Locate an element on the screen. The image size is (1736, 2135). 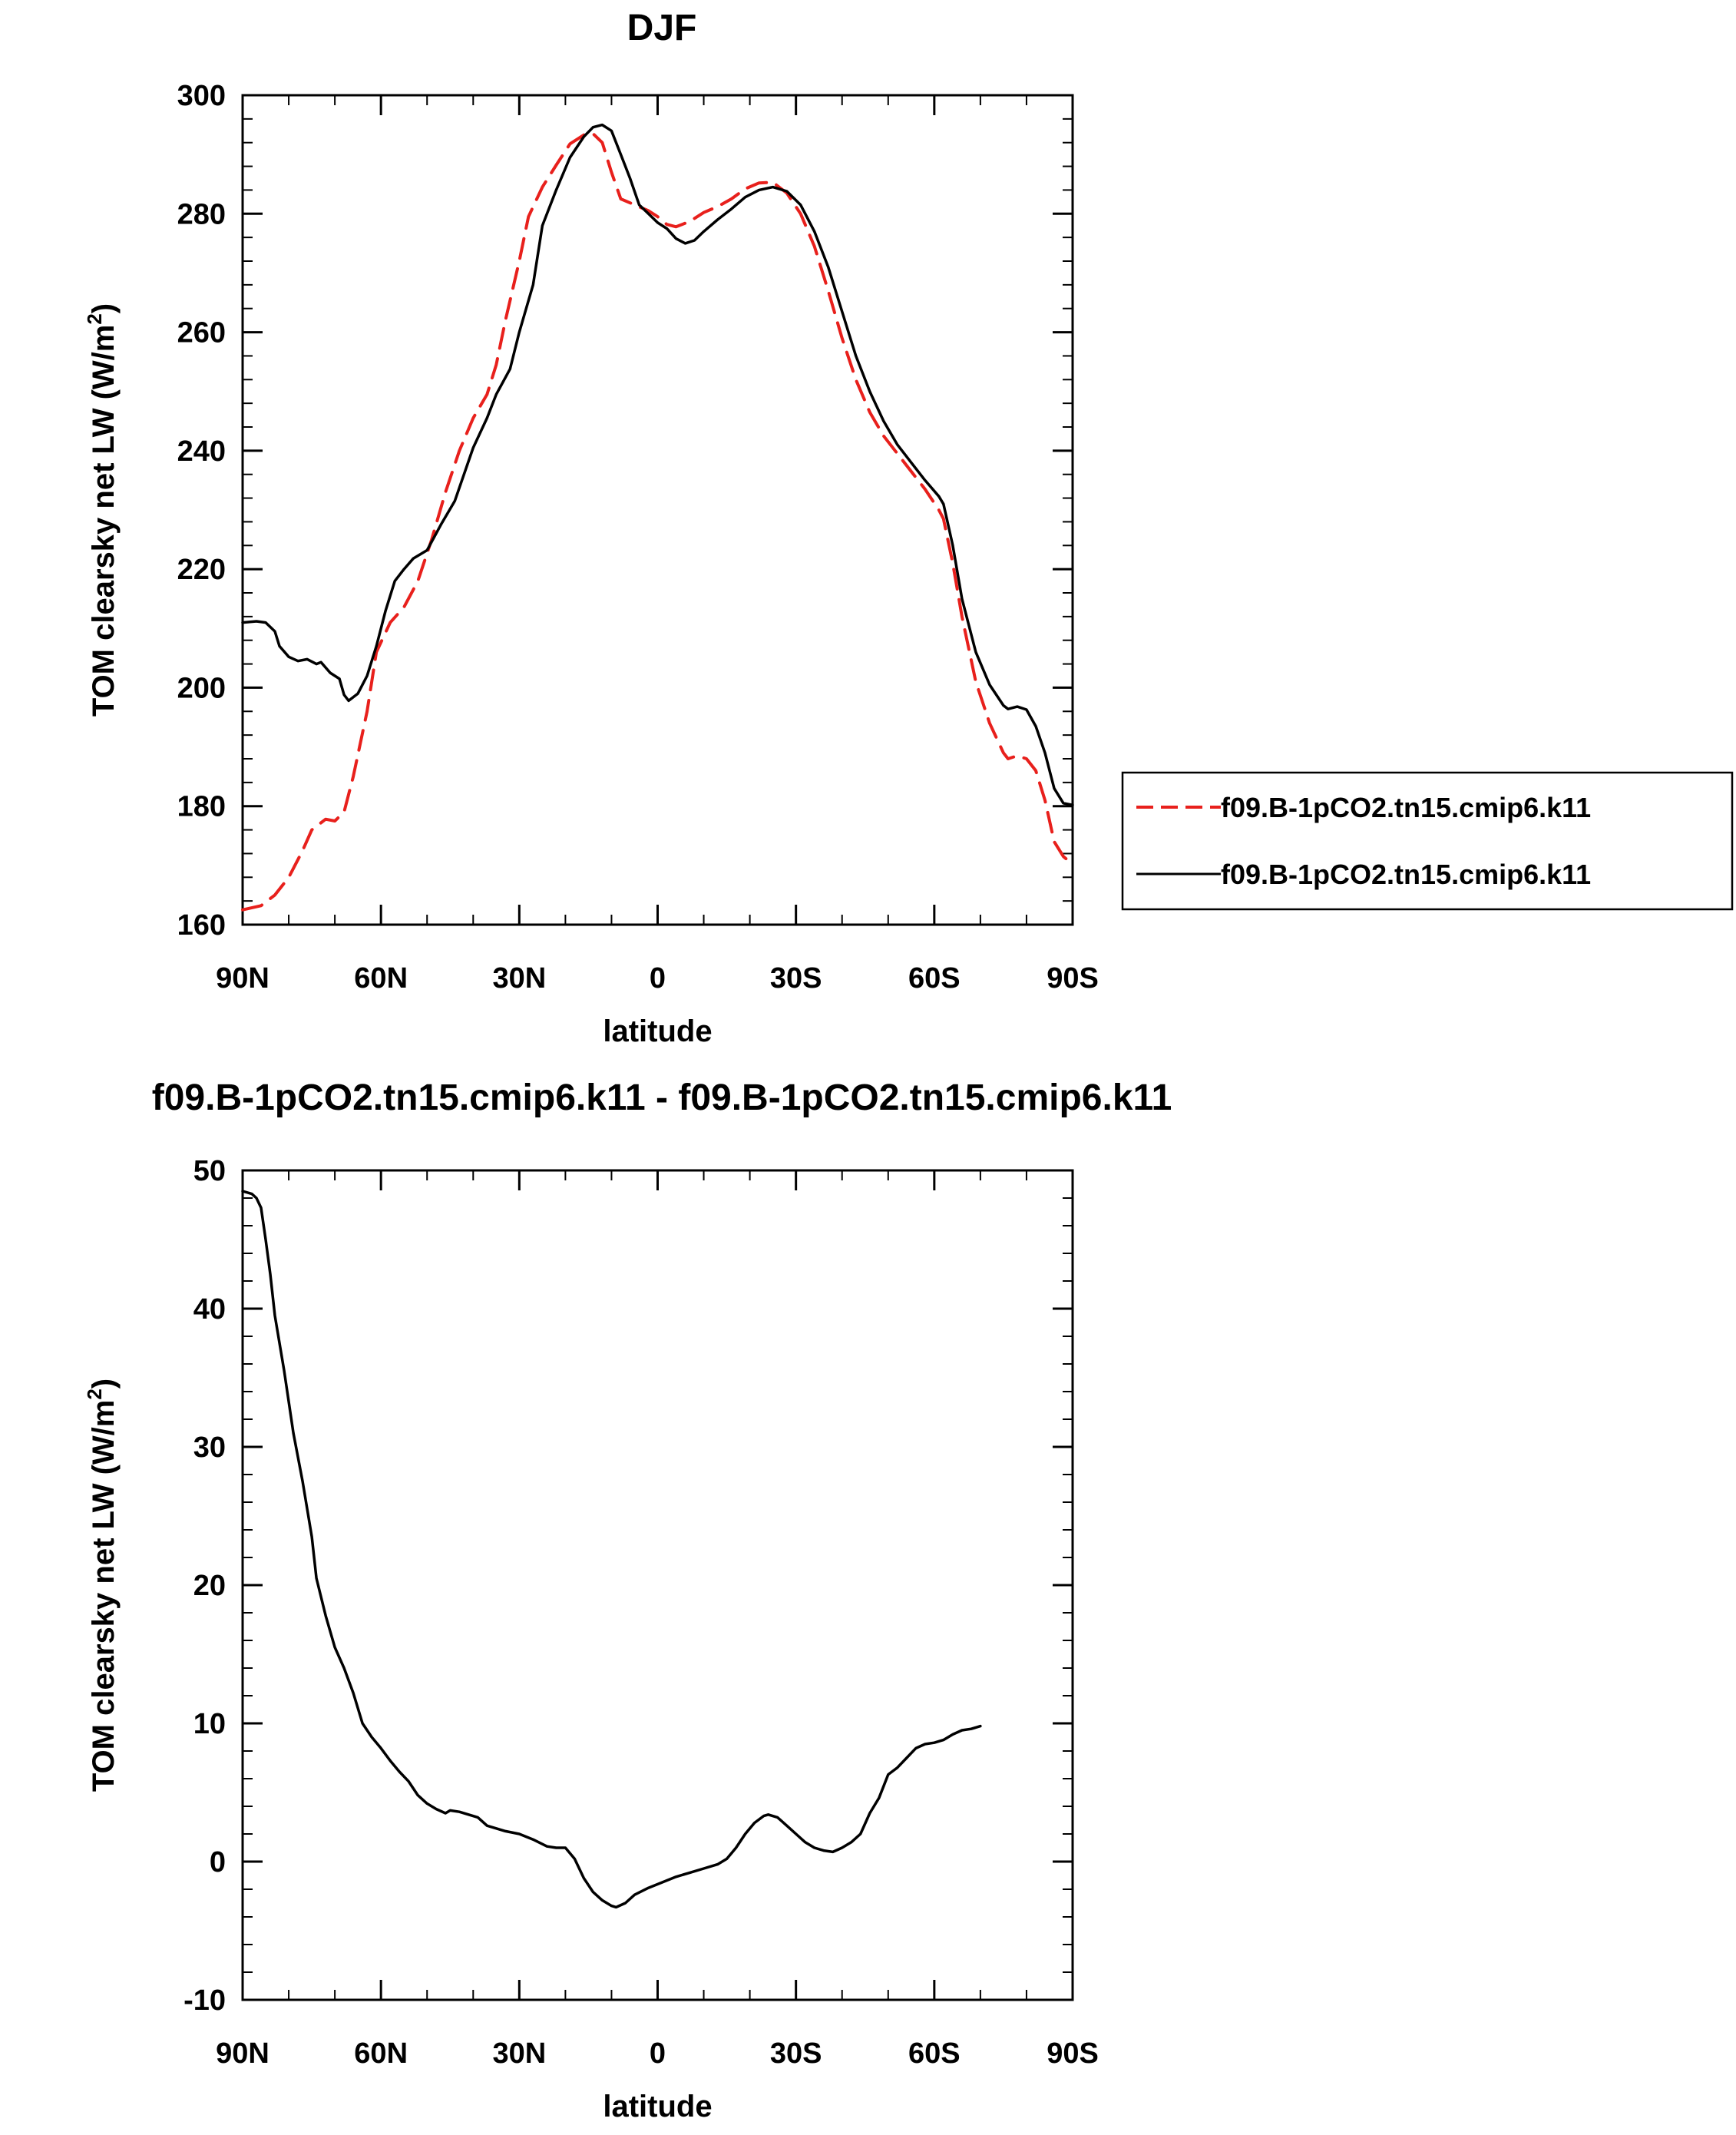
y-tick-label: 20 is located at coordinates (209, 1586).